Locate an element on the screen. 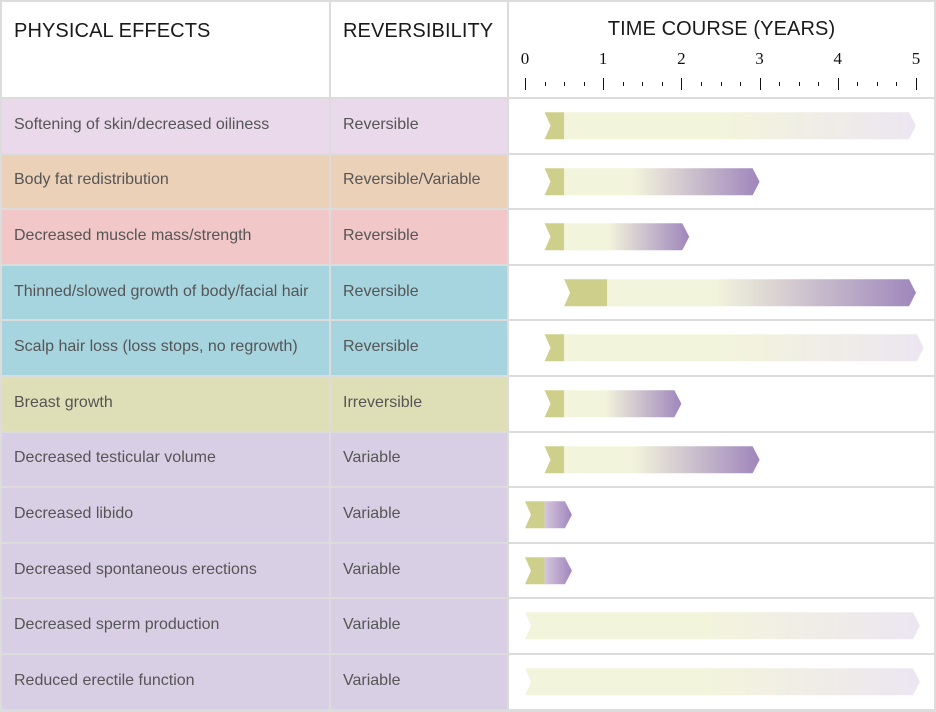 The image size is (936, 712). effect-cell: Decreased testicular volume is located at coordinates (165, 459).